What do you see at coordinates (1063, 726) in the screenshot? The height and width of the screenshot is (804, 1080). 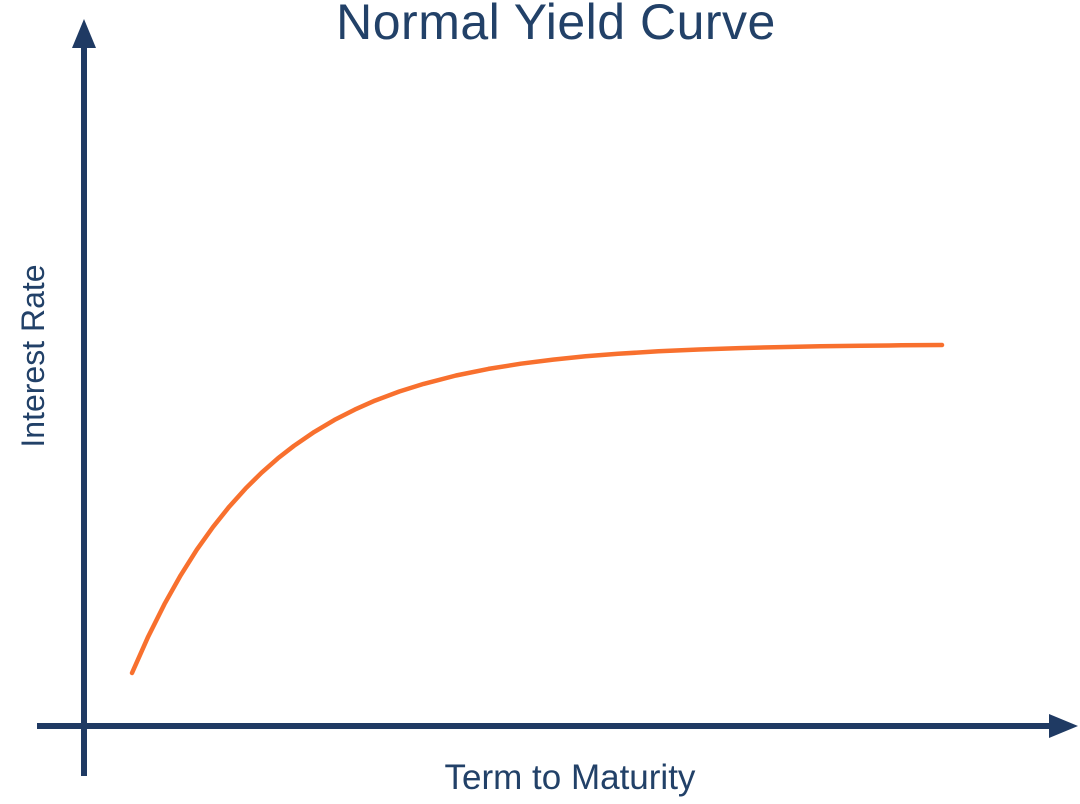 I see `x-axis-arrow-icon` at bounding box center [1063, 726].